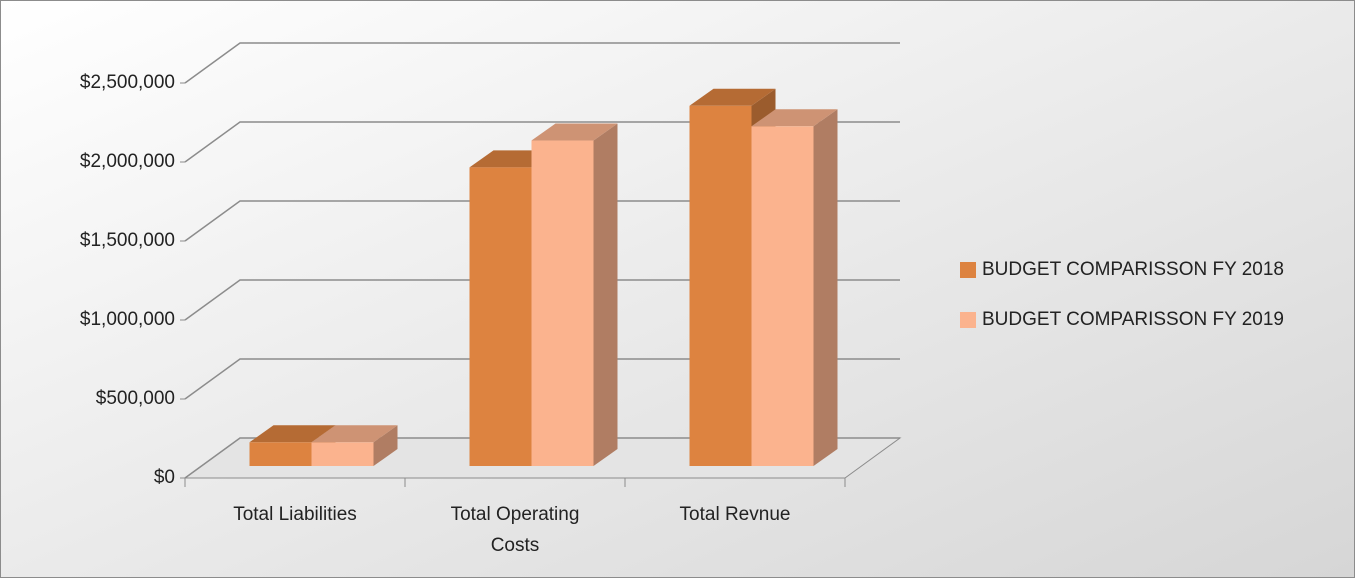 The width and height of the screenshot is (1356, 579). What do you see at coordinates (135, 398) in the screenshot?
I see `y-tick-label: $500,000` at bounding box center [135, 398].